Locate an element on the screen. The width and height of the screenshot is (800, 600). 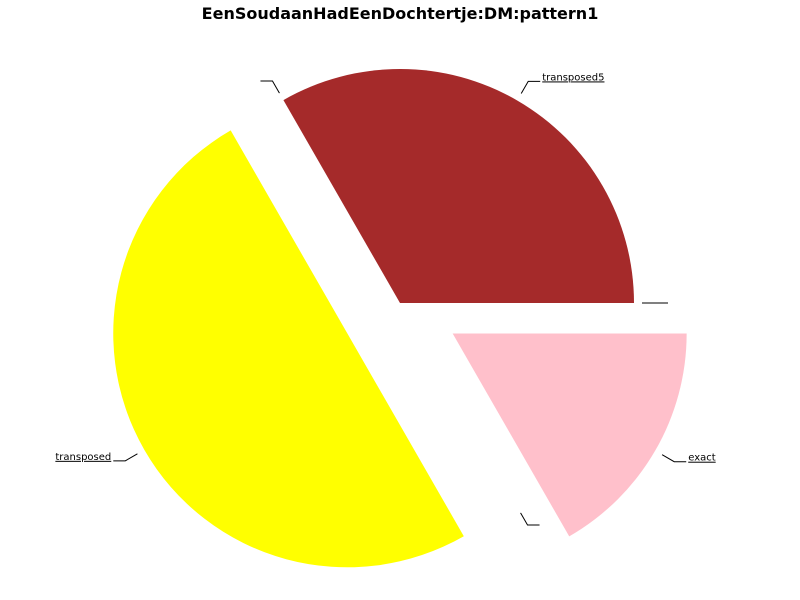
chart-title: EenSoudaanHadEenDochtertje:DM:pattern1 is located at coordinates (400, 13).